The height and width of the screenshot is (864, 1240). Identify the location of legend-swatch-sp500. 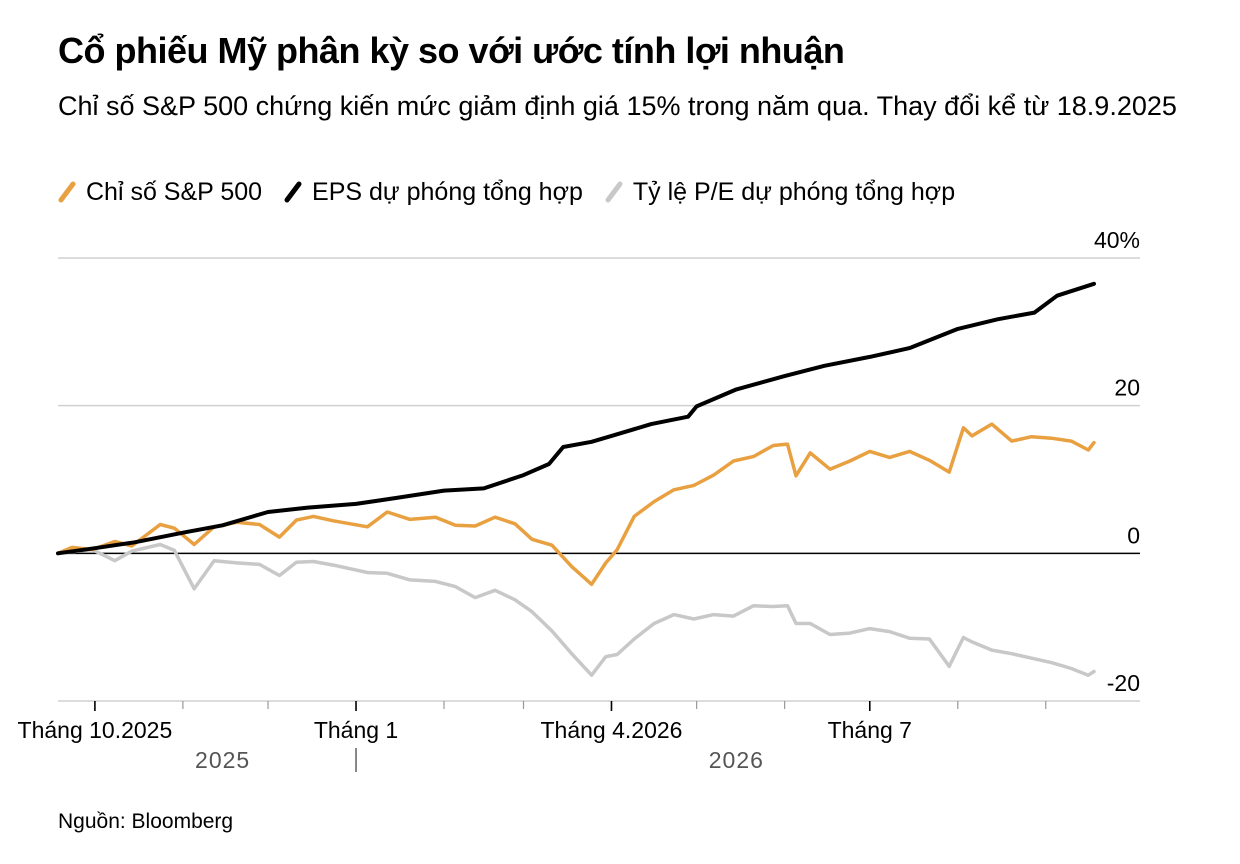
(67, 192).